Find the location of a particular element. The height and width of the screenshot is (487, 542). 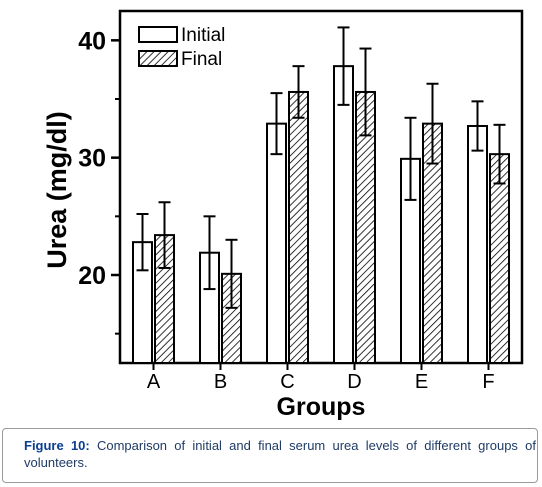

figure-label: Figure 10: is located at coordinates (57, 445).